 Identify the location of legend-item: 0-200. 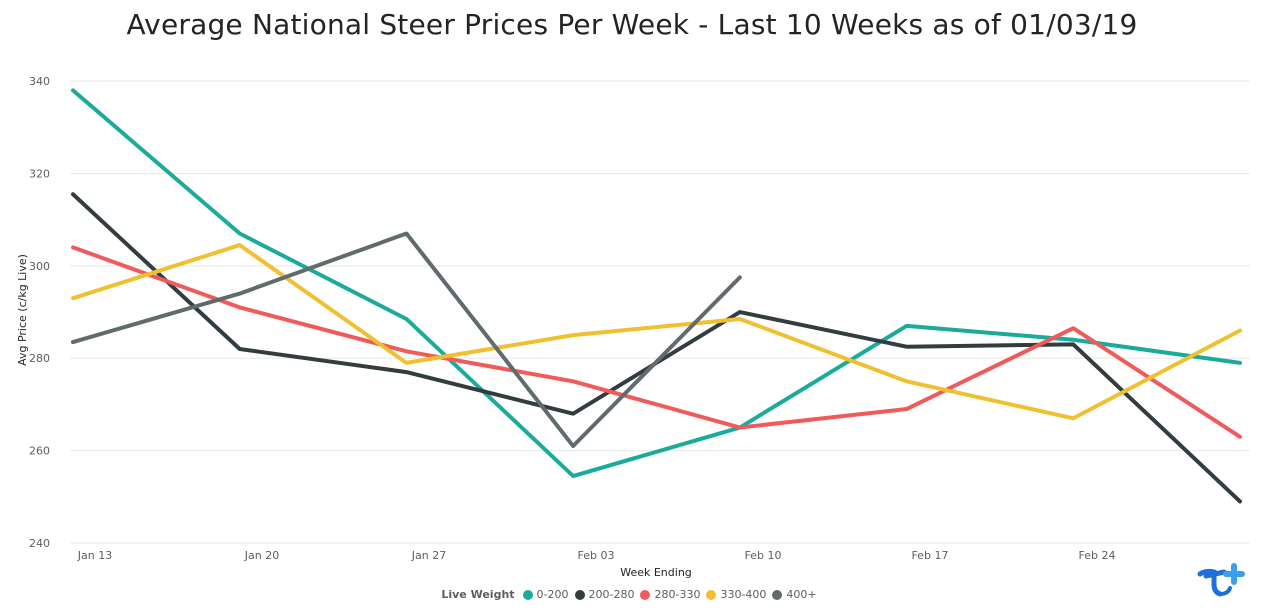
(545, 594).